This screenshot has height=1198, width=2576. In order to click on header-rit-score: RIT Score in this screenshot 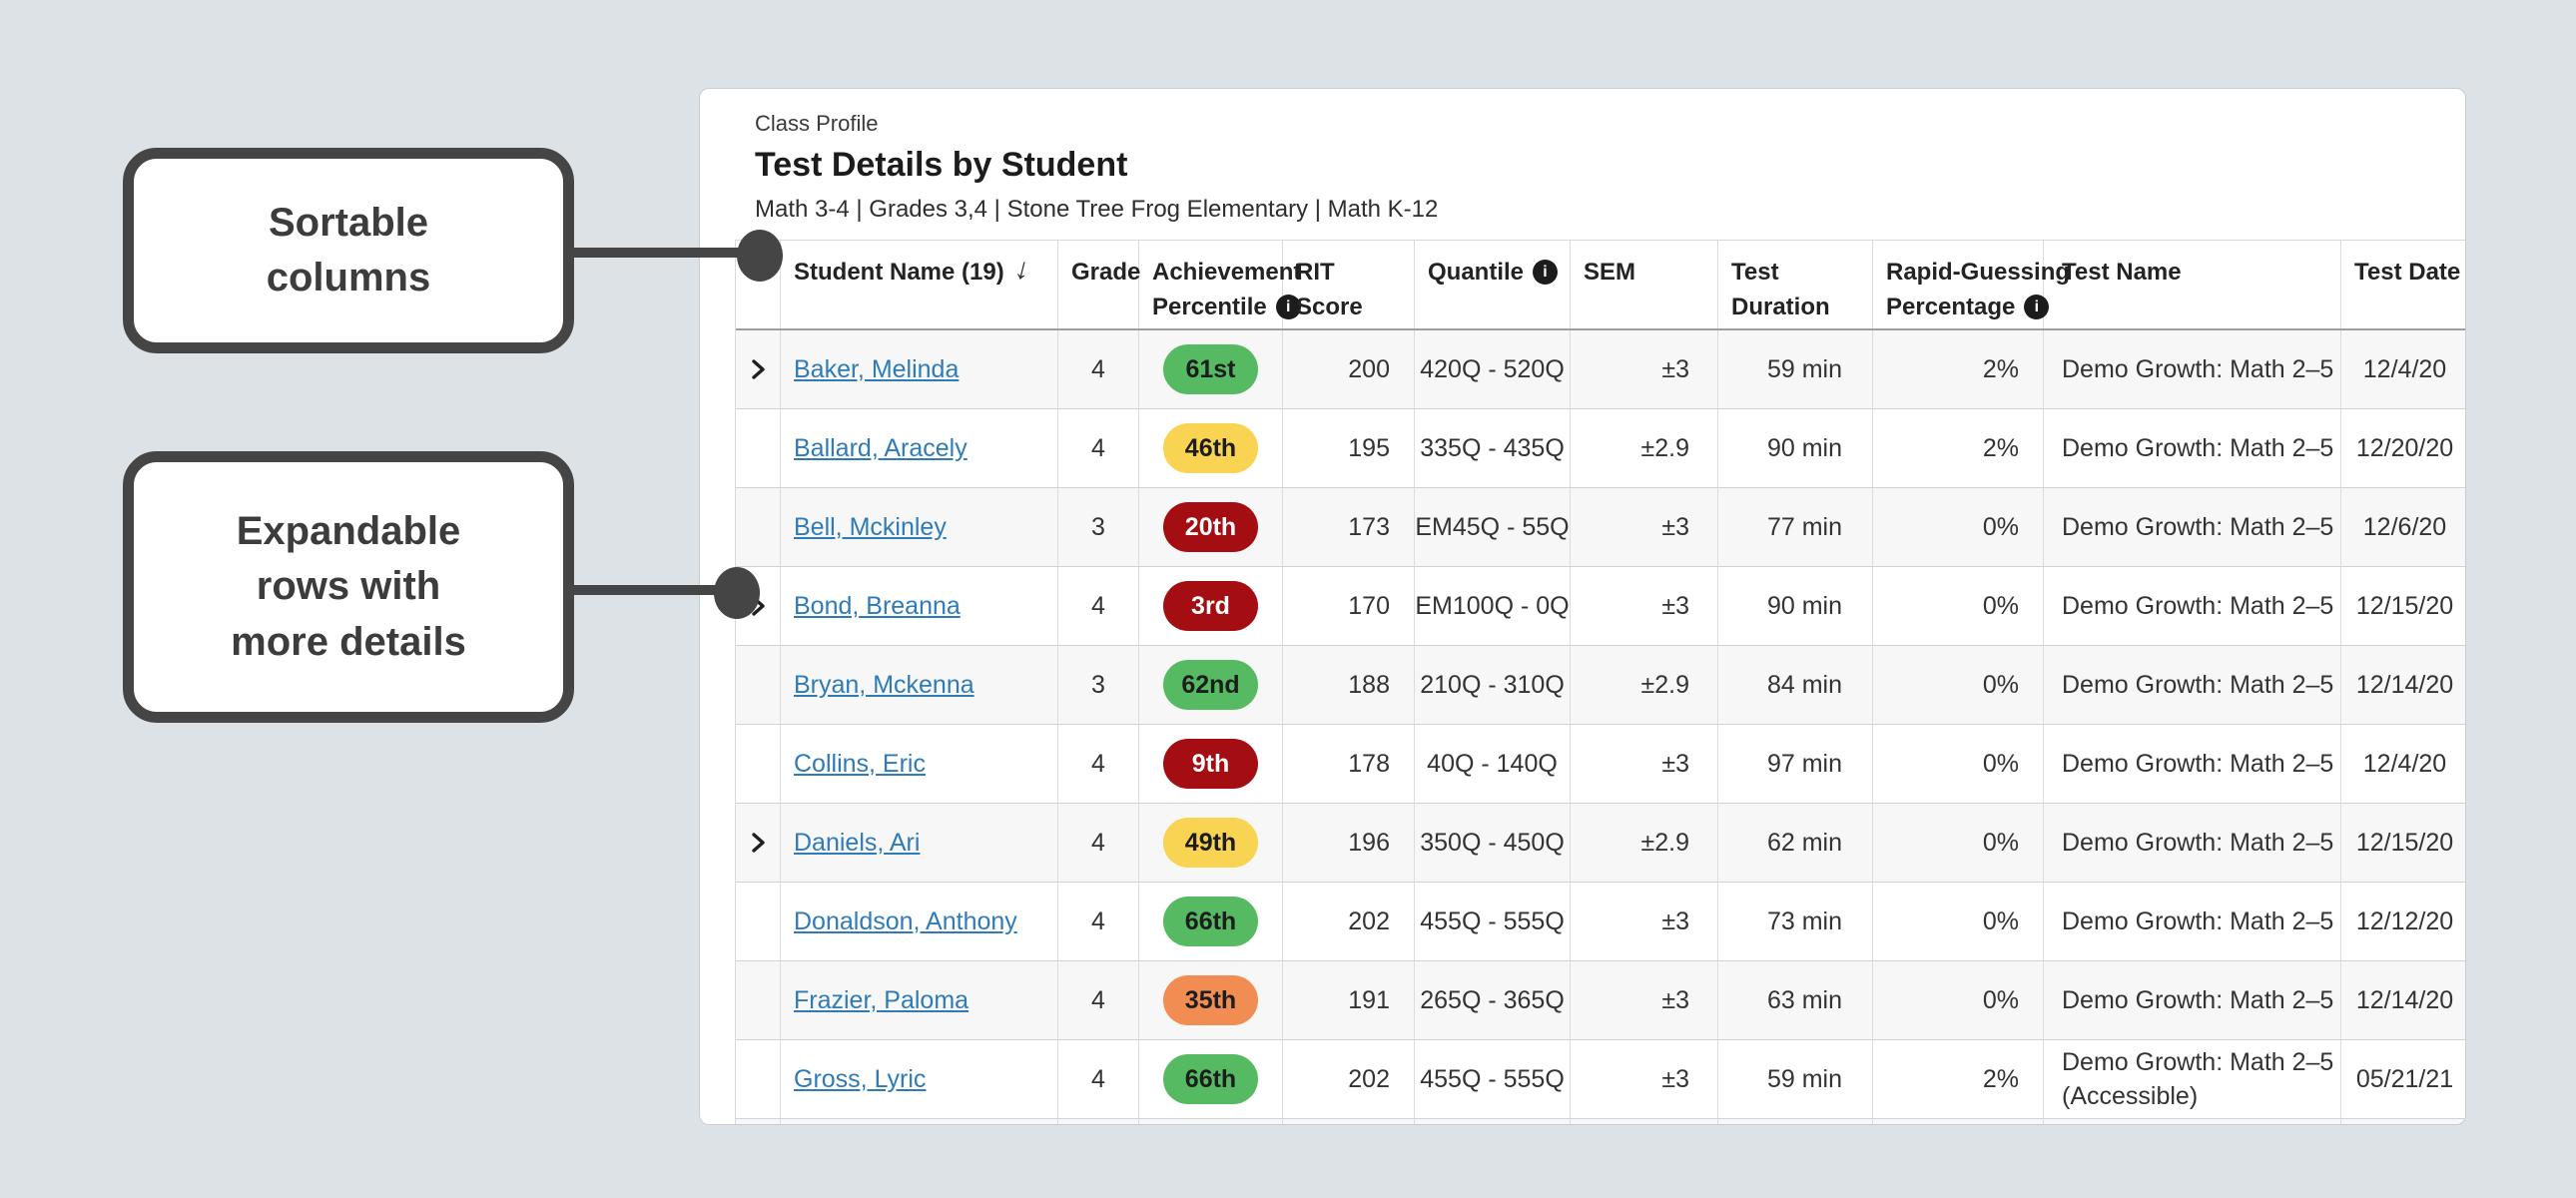, I will do `click(1349, 284)`.